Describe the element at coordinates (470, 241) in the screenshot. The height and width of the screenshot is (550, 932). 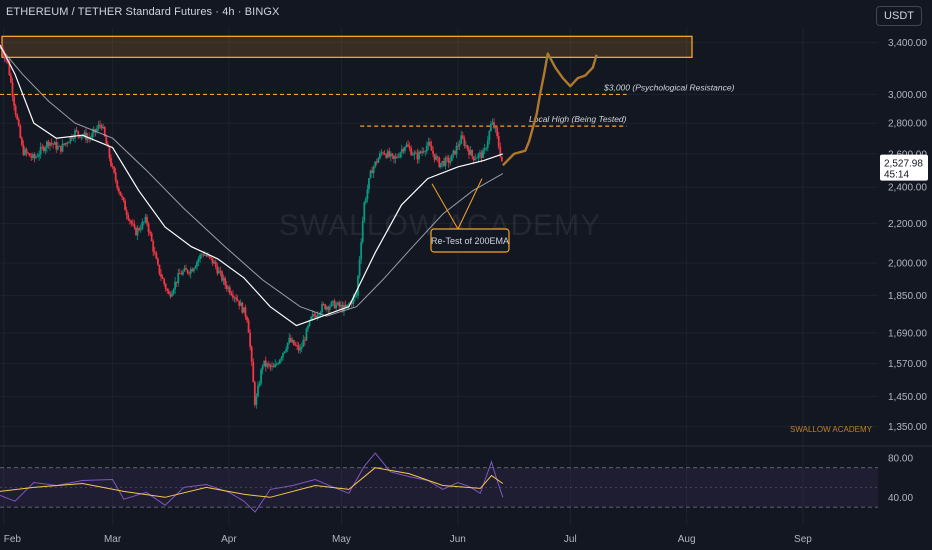
I see `retest-callout-label: Re-Test of 200EMA` at that location.